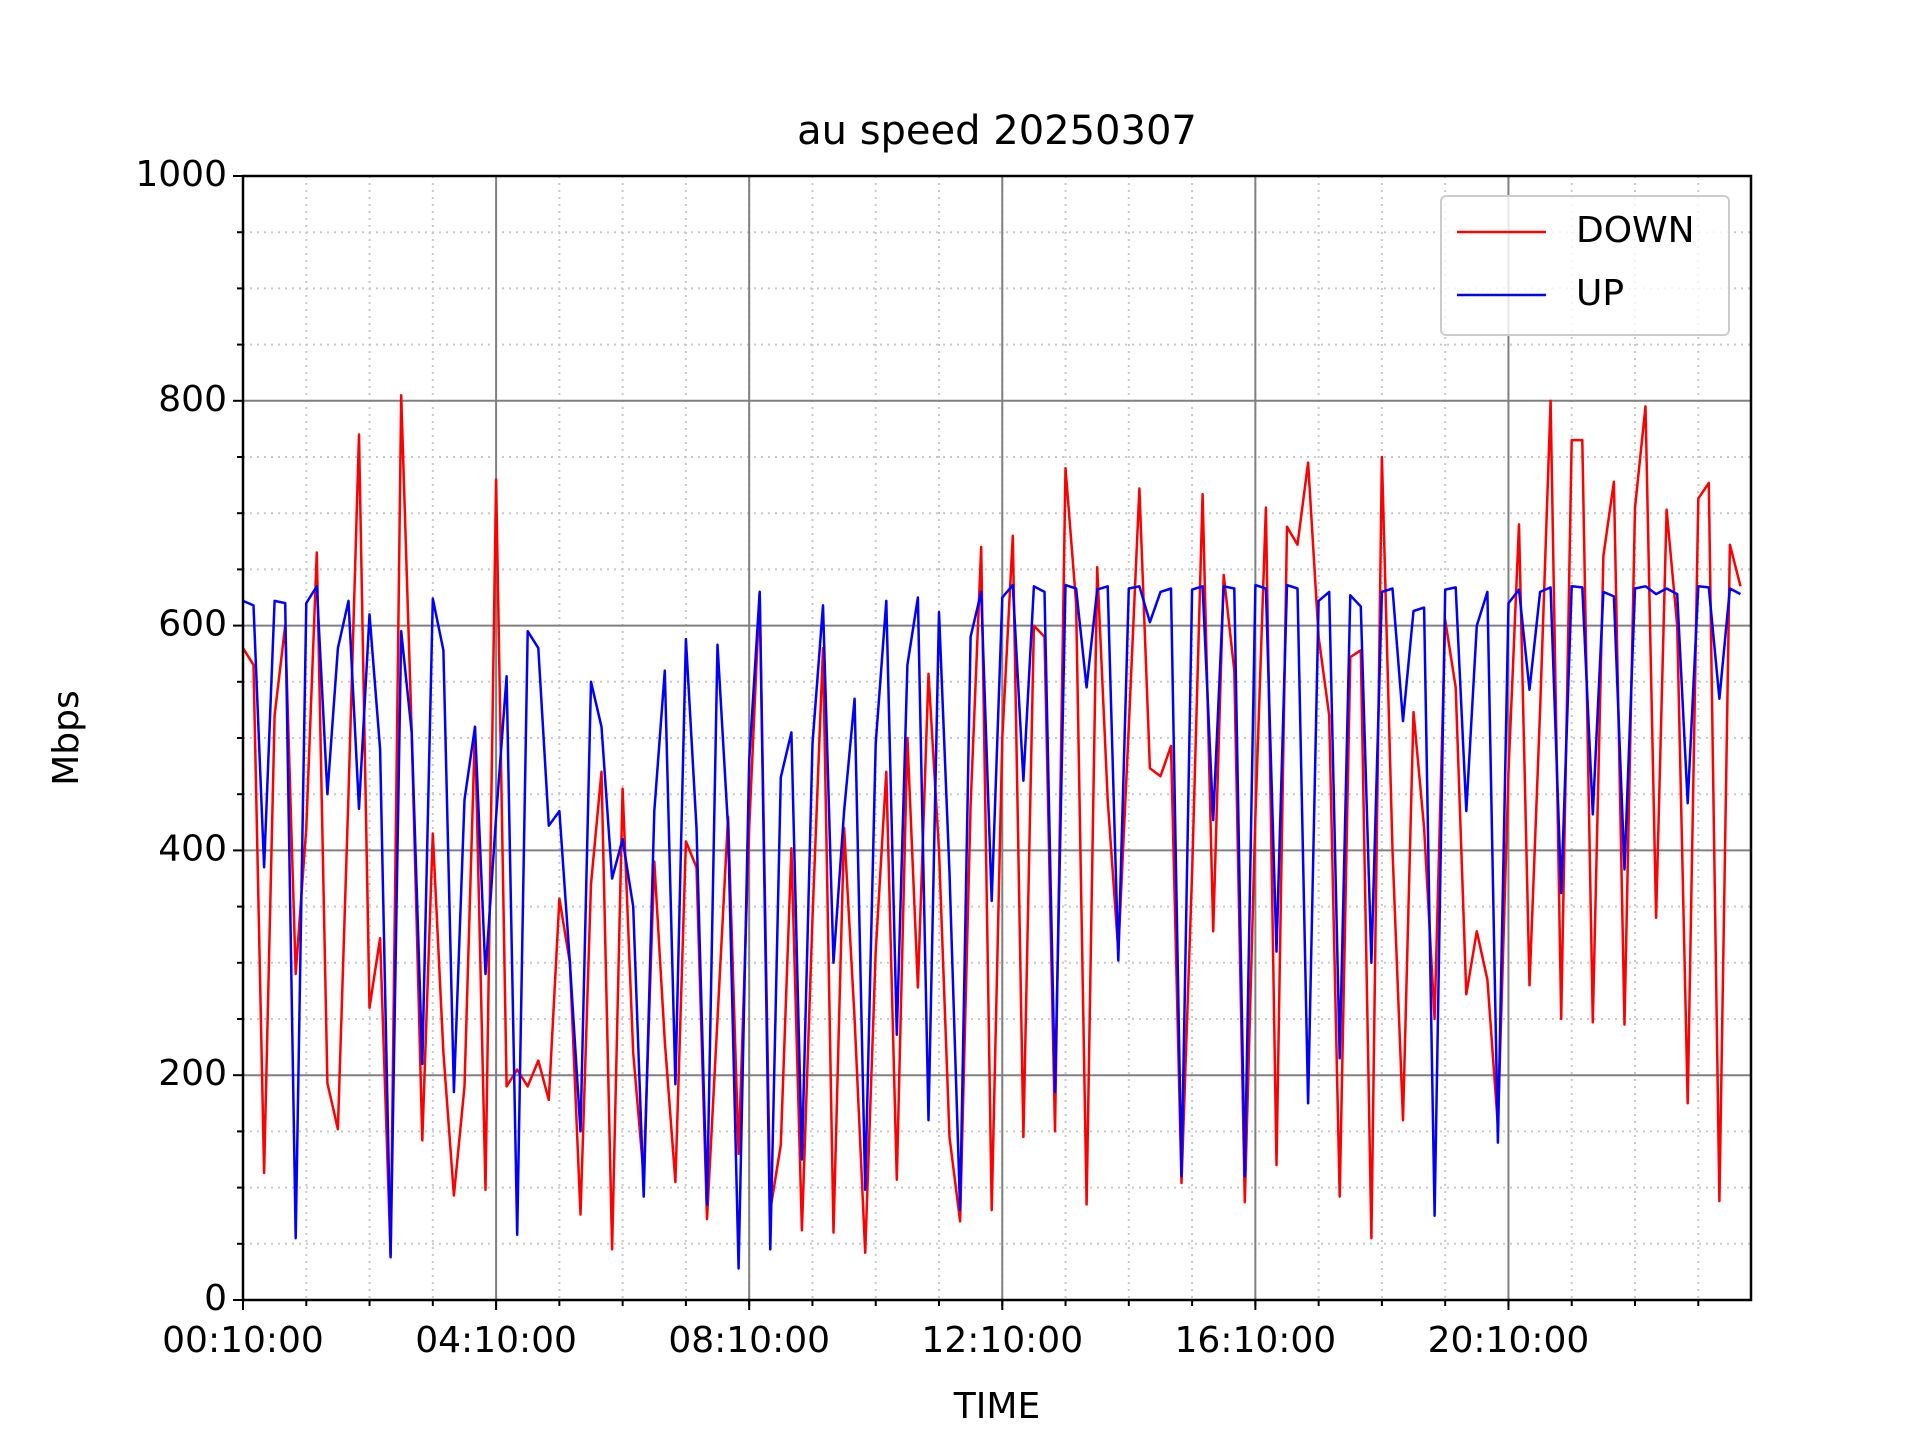  What do you see at coordinates (192, 624) in the screenshot?
I see `y-tick-label: 600` at bounding box center [192, 624].